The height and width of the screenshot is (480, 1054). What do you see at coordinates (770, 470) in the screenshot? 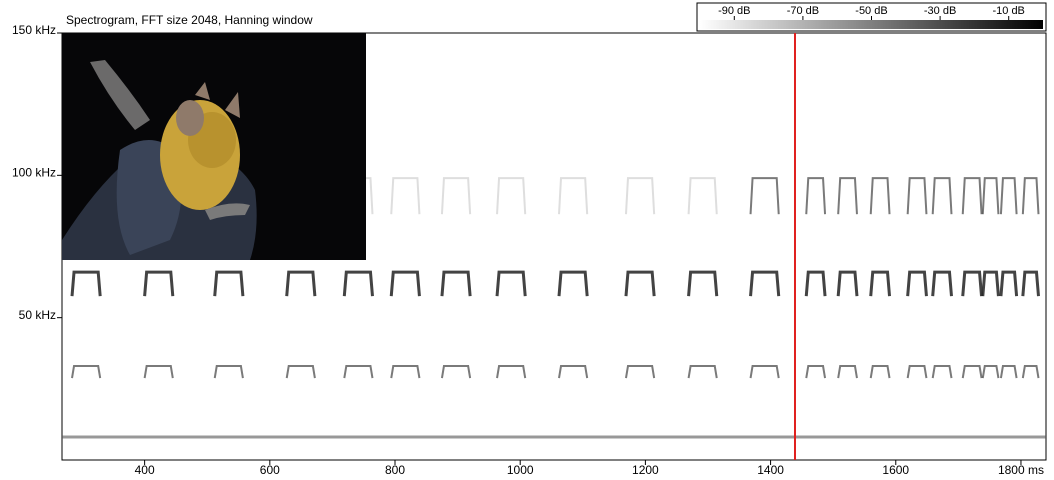
I see `x-tick-label: 1400` at bounding box center [770, 470].